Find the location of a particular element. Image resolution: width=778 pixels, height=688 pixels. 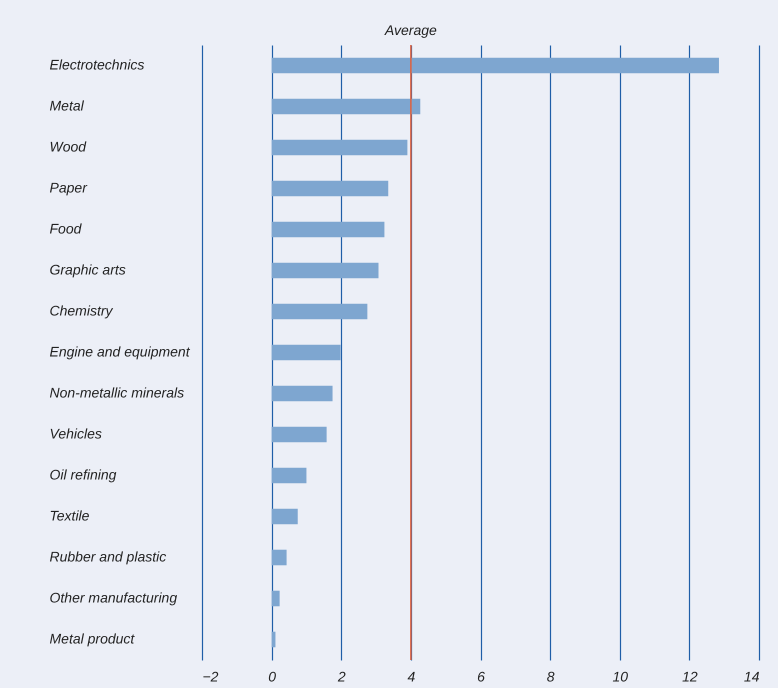

x-tick-label: 10 is located at coordinates (620, 676).